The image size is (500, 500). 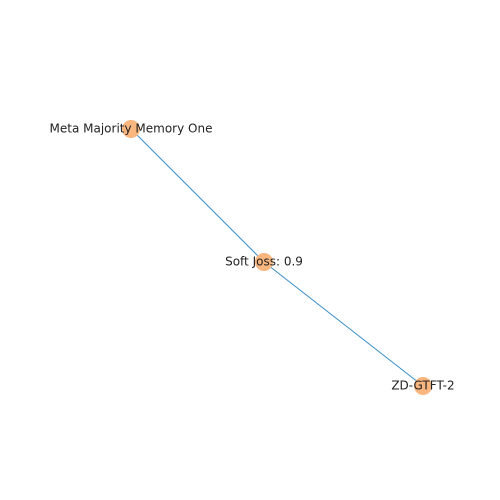 What do you see at coordinates (197, 195) in the screenshot?
I see `edge-mmmo-soft` at bounding box center [197, 195].